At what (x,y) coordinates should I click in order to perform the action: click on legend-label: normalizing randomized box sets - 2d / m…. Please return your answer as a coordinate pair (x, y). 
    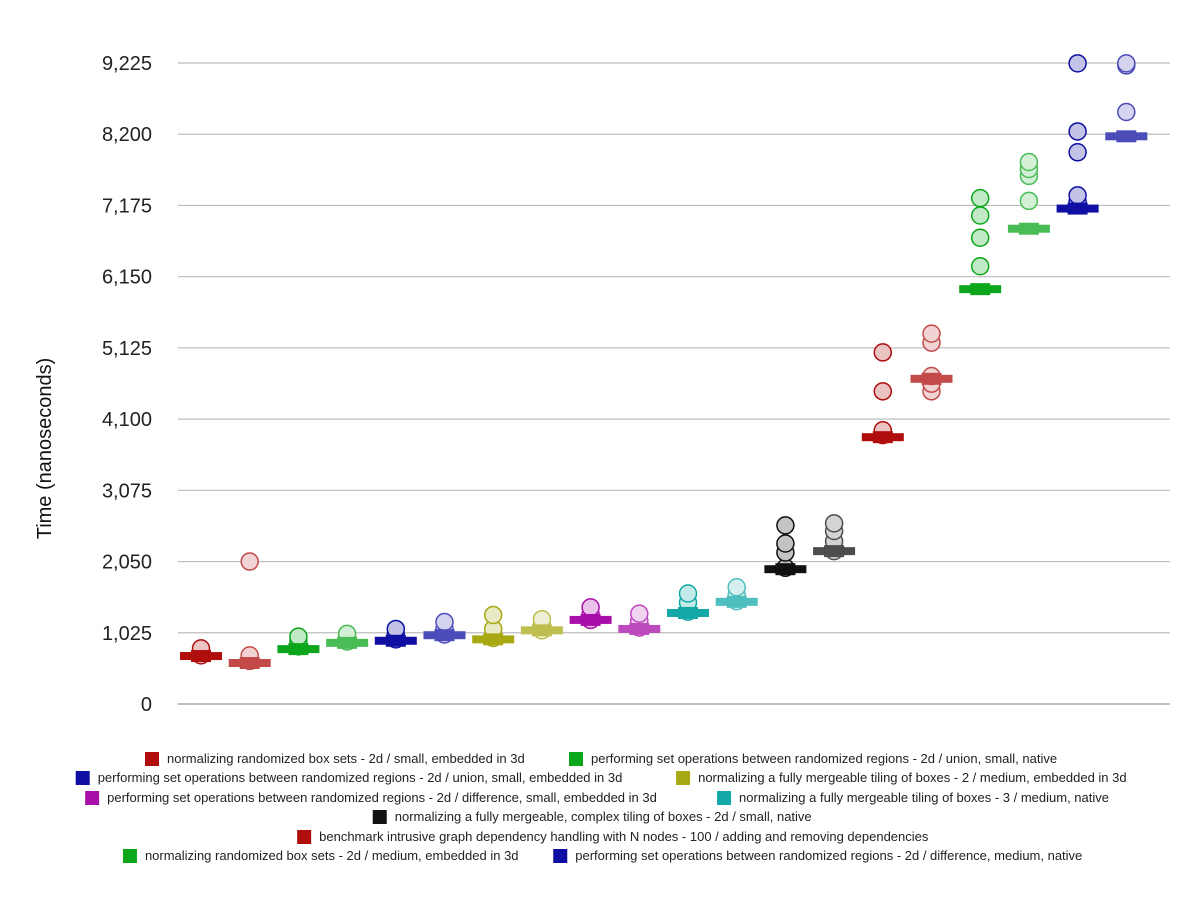
    Looking at the image, I should click on (332, 855).